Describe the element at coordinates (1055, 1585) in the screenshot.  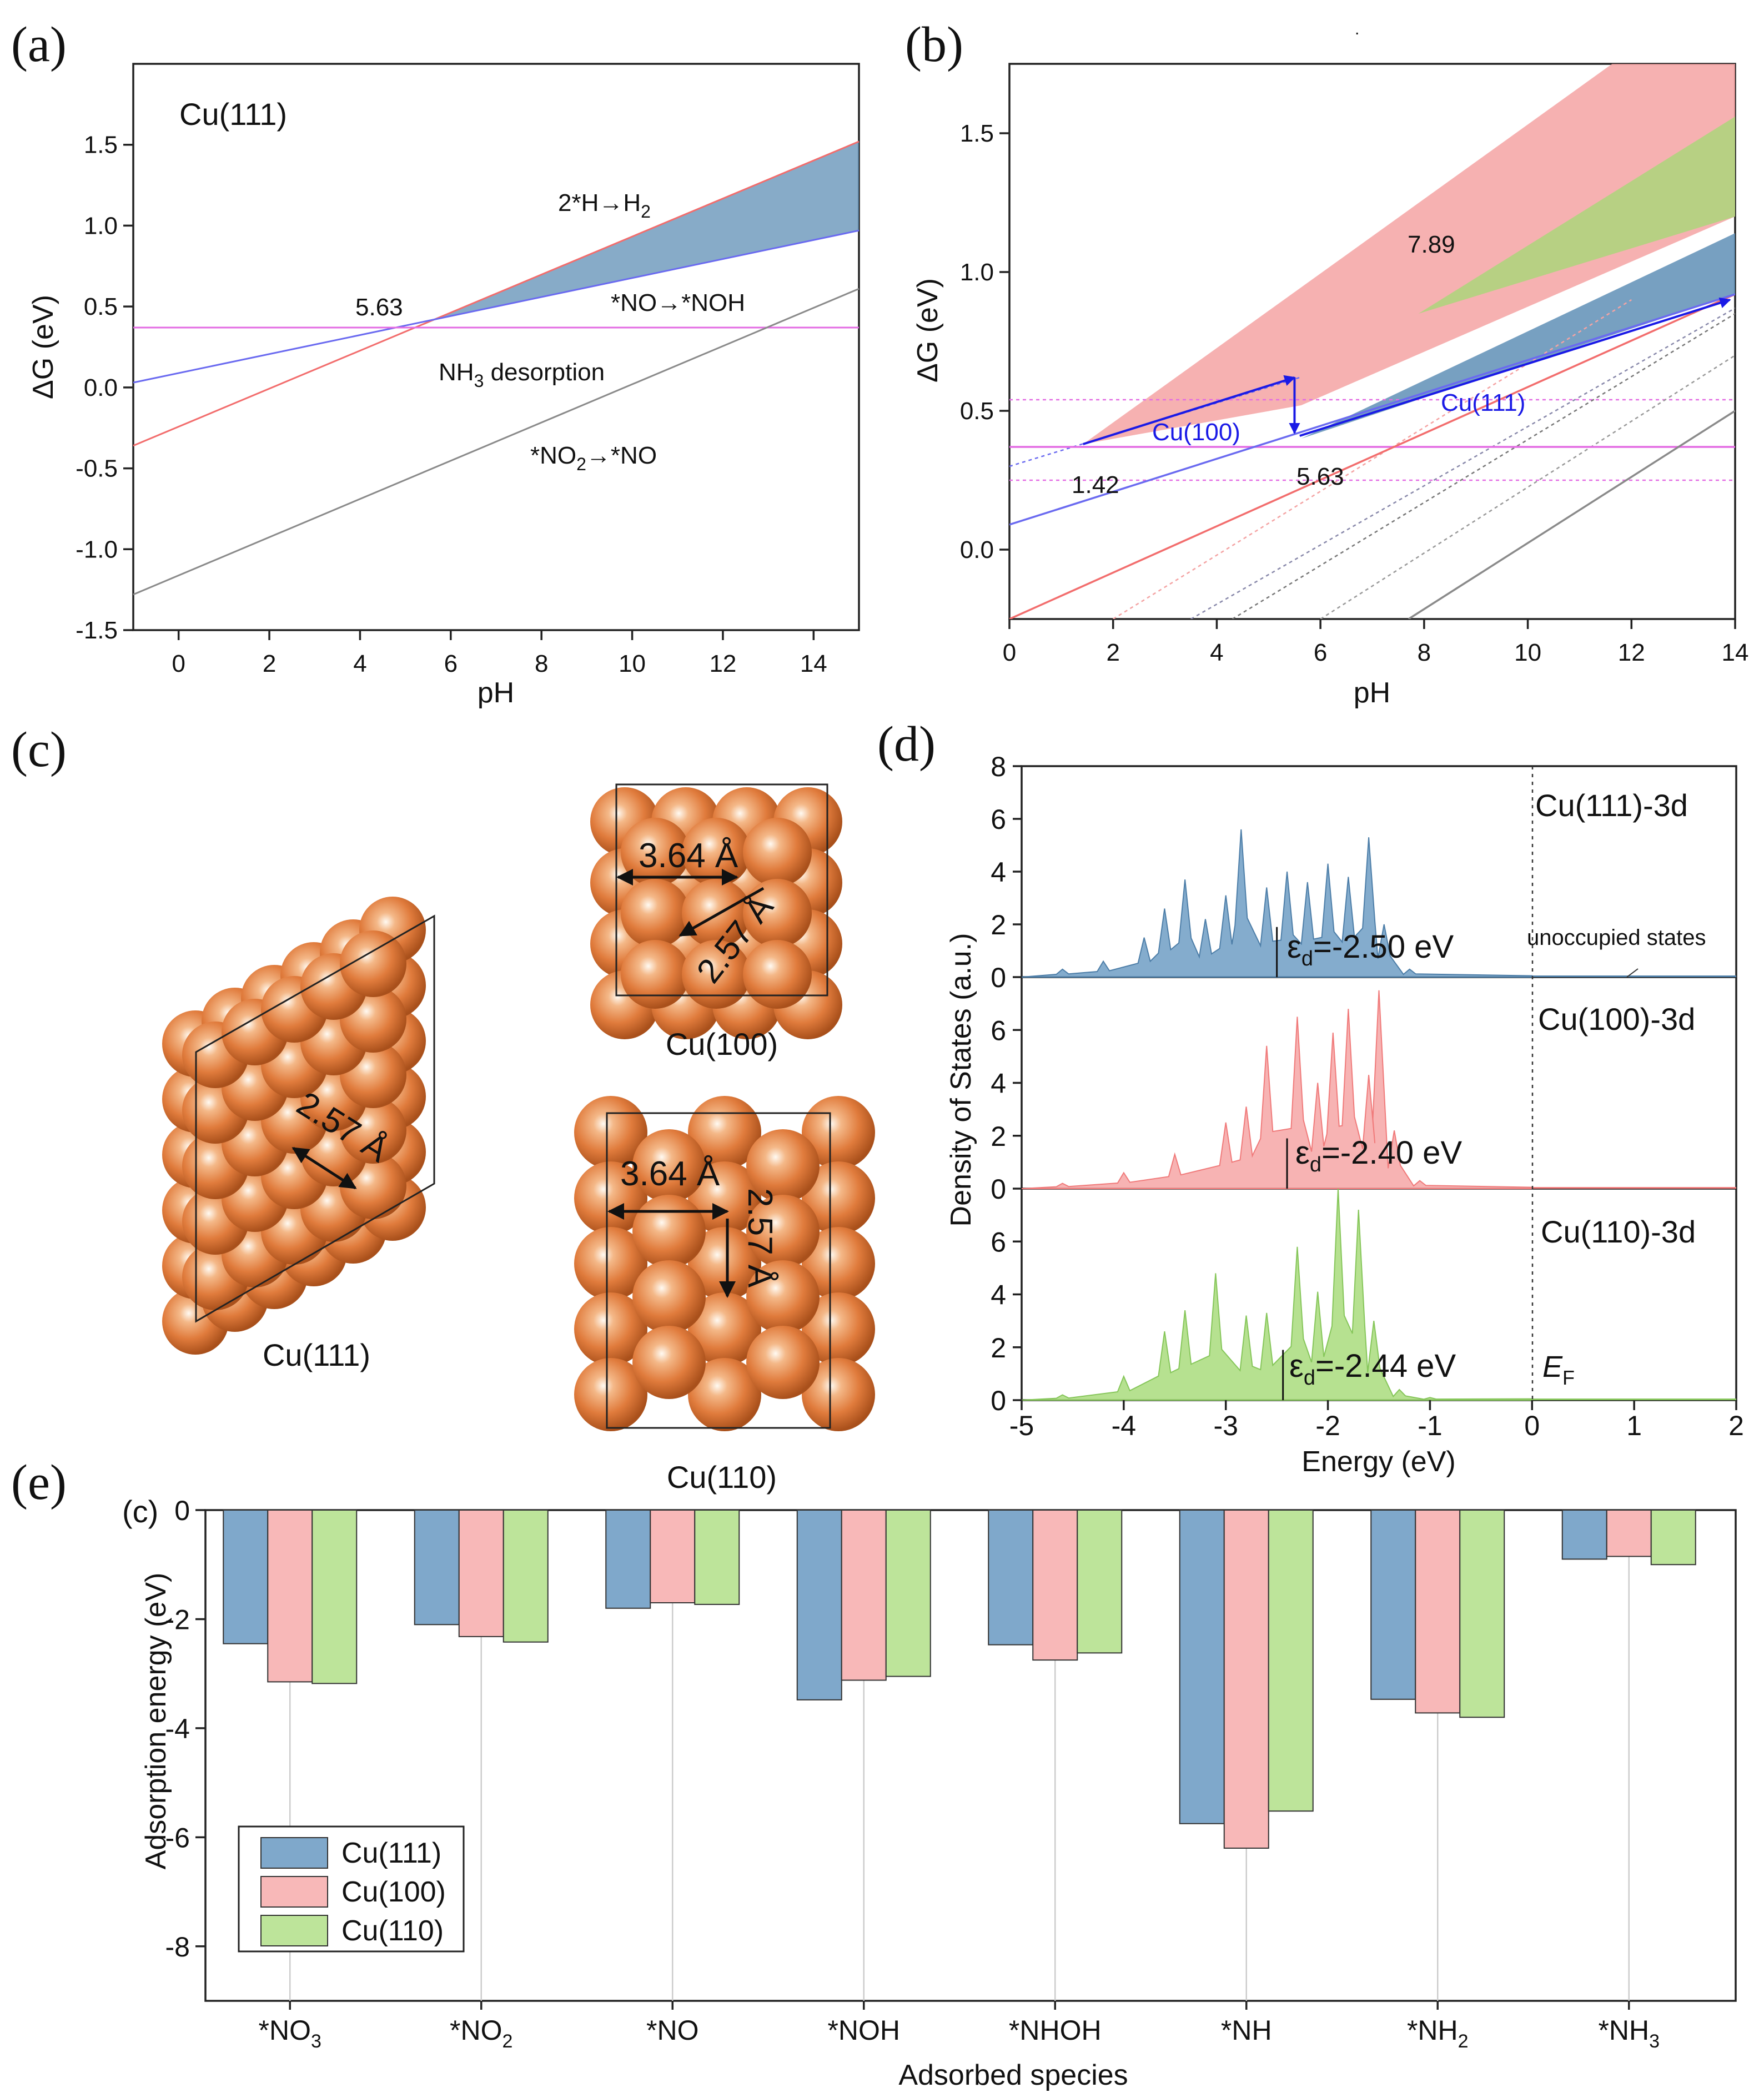
I see `bar-*NHOH-Cu(100)` at that location.